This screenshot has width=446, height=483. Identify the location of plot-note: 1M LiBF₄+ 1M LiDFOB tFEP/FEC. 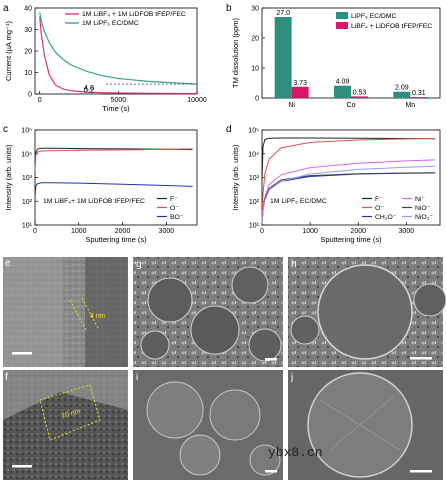
(94, 201).